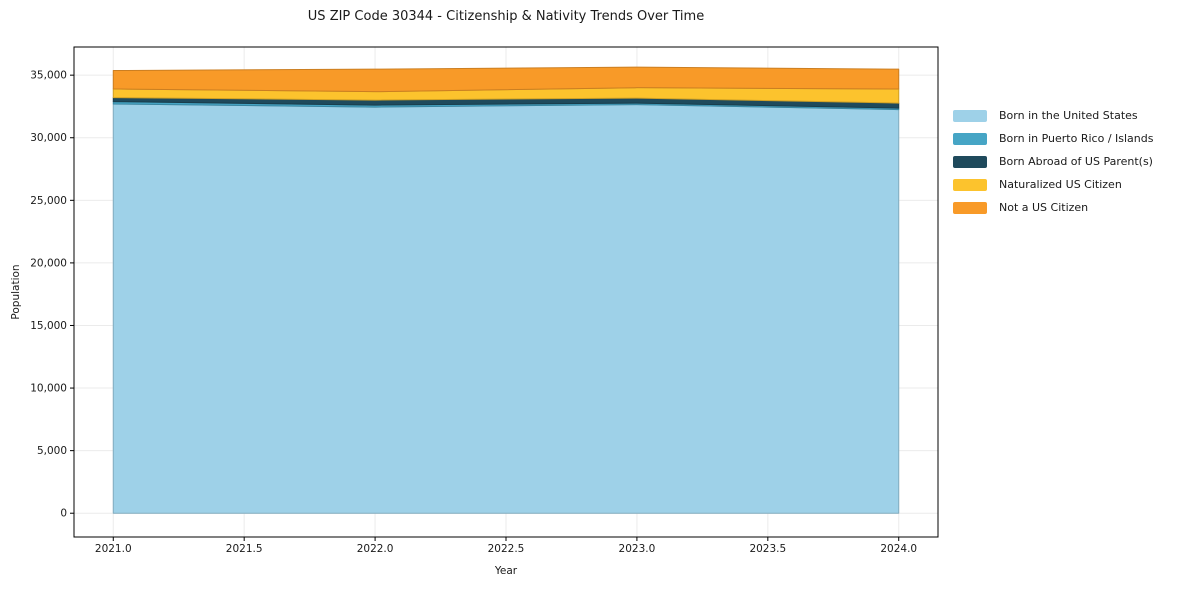 Image resolution: width=1189 pixels, height=590 pixels. What do you see at coordinates (48, 138) in the screenshot?
I see `y-tick-label: 30,000` at bounding box center [48, 138].